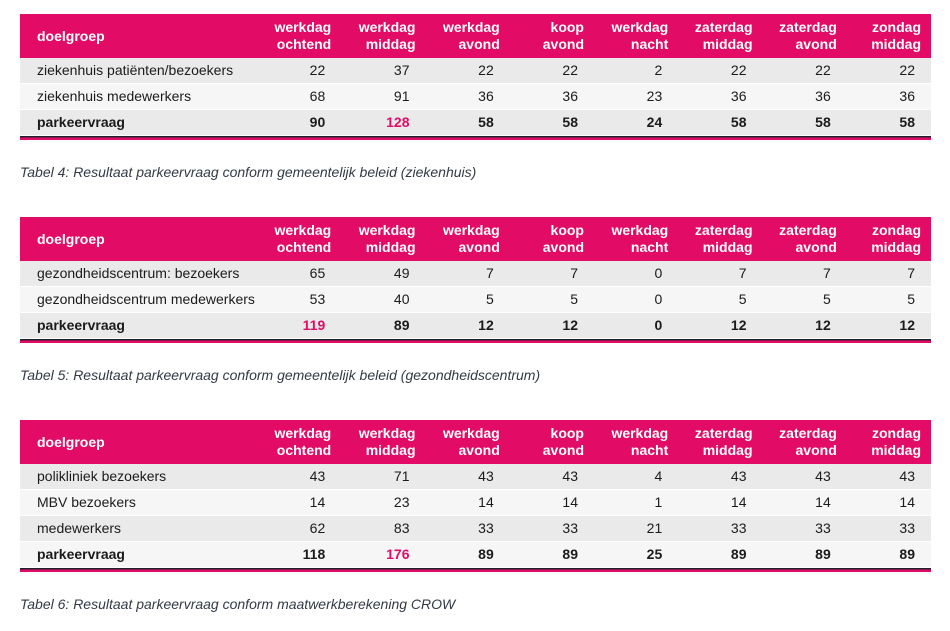 The width and height of the screenshot is (950, 631). Describe the element at coordinates (383, 477) in the screenshot. I see `value-cell: 71` at that location.